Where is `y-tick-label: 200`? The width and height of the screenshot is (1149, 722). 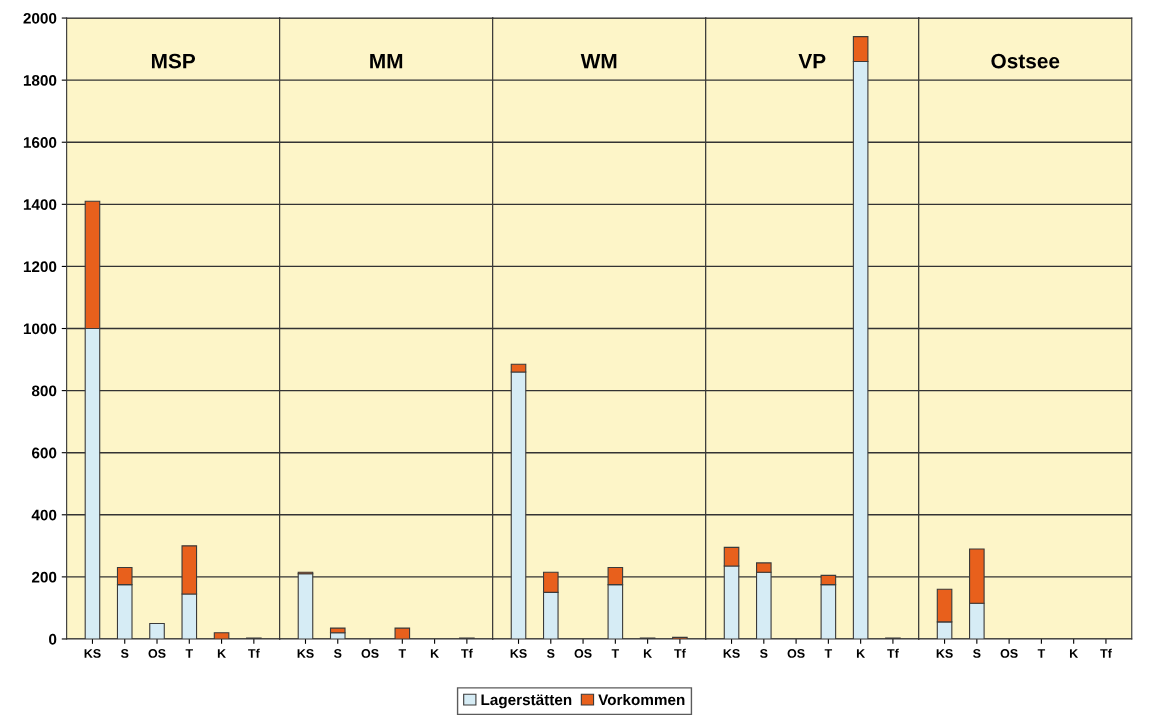 y-tick-label: 200 is located at coordinates (44, 577).